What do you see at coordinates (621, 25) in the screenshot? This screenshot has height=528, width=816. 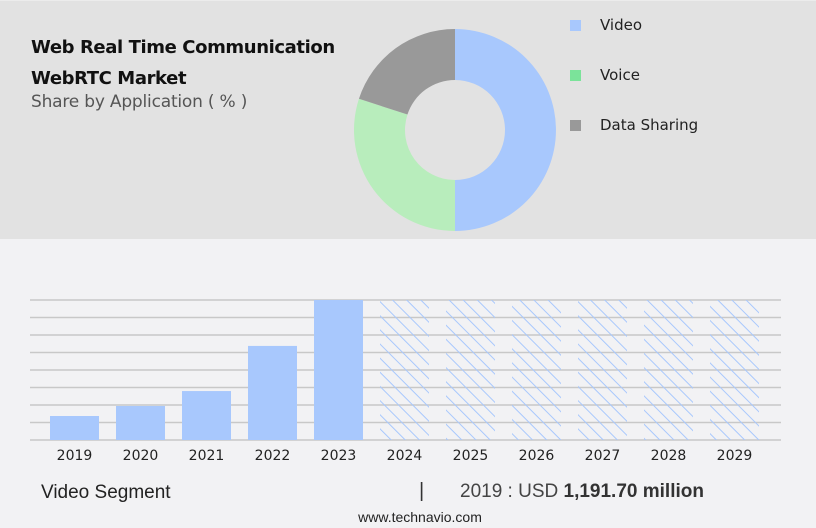 I see `legend-label: Video` at bounding box center [621, 25].